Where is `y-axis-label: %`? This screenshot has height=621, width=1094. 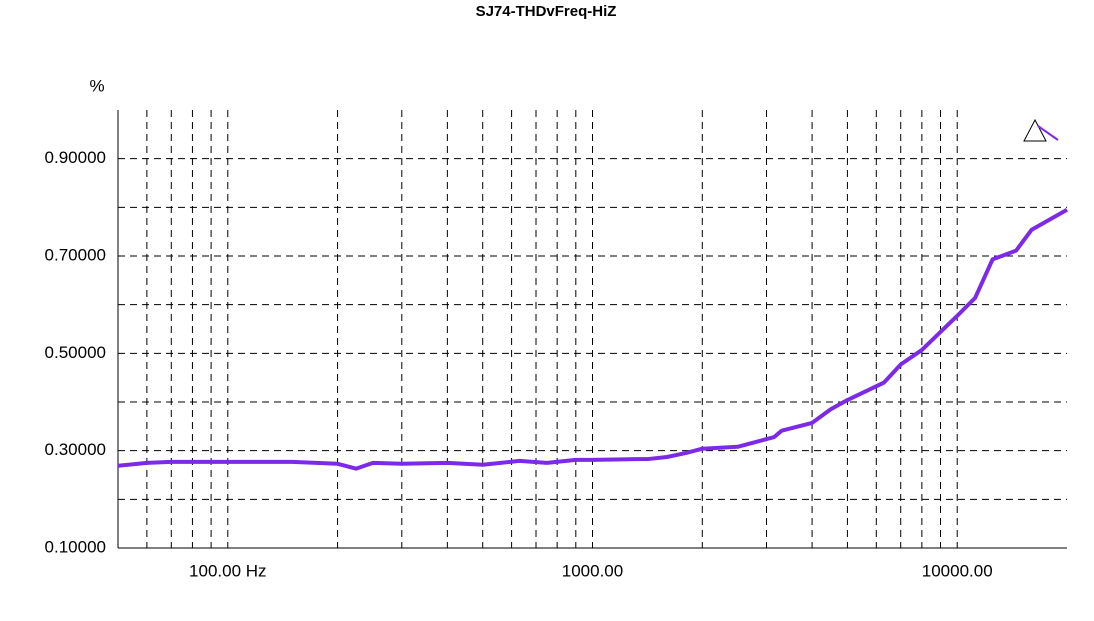
y-axis-label: % is located at coordinates (96, 85).